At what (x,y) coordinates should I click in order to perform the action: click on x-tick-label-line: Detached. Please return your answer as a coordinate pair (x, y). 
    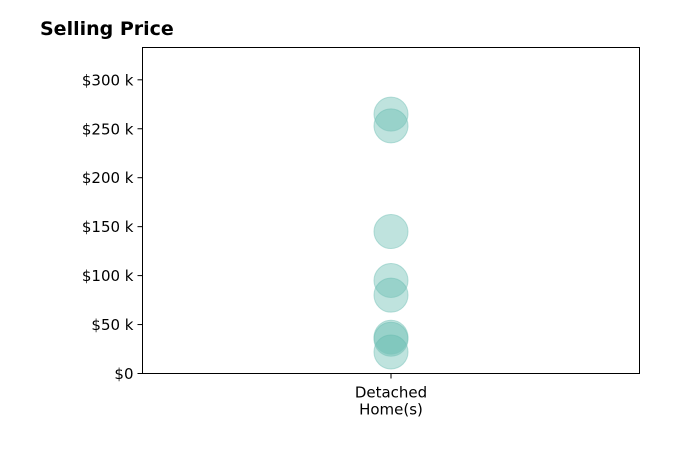
    Looking at the image, I should click on (391, 393).